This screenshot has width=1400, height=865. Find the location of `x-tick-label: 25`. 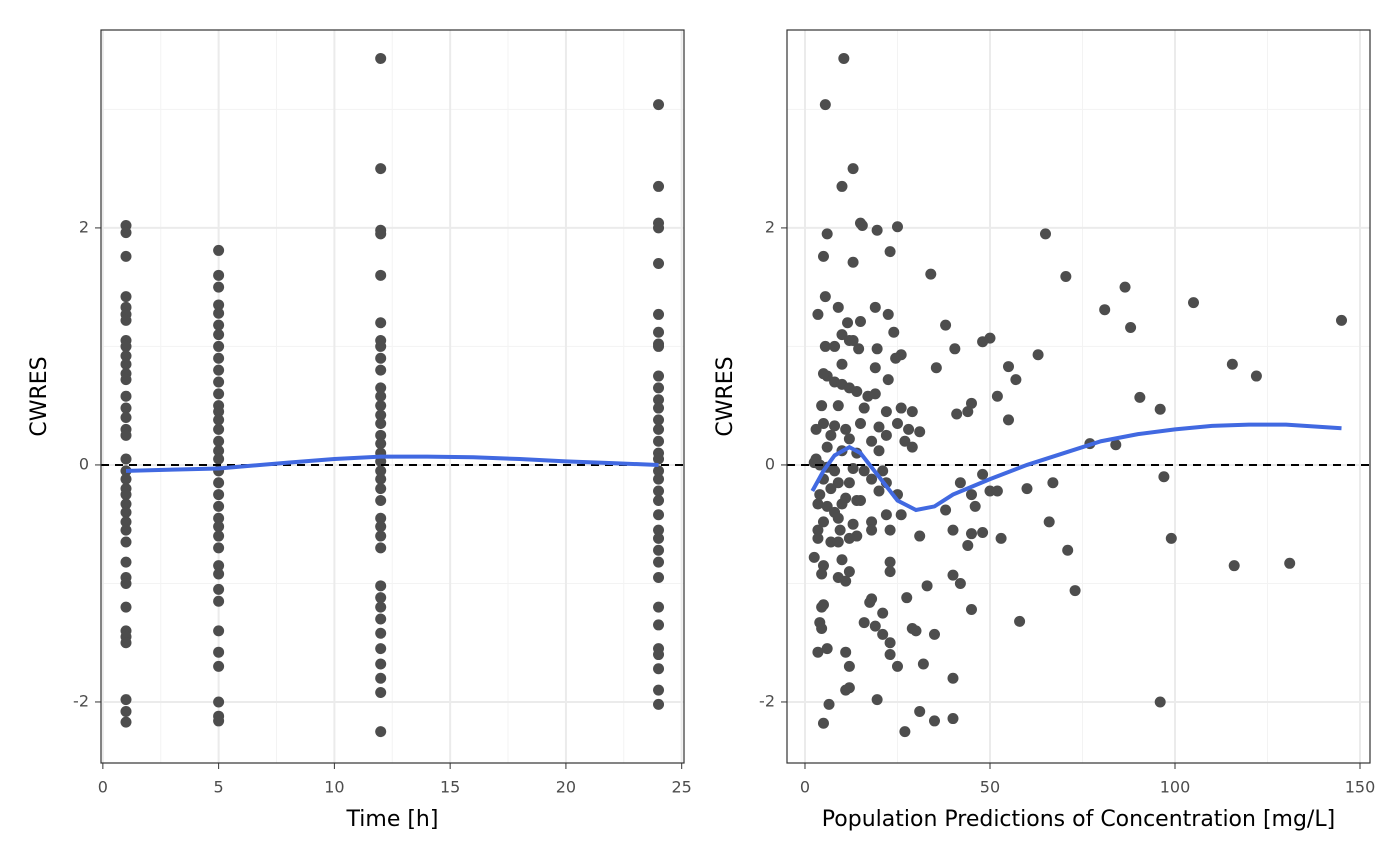

x-tick-label: 25 is located at coordinates (682, 787).